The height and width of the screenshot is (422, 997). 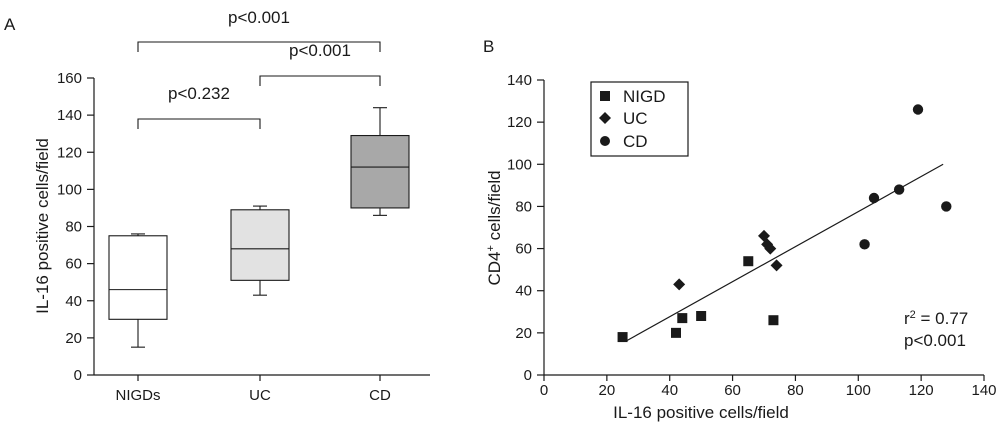 What do you see at coordinates (523, 206) in the screenshot?
I see `panel-b-y-tick-label: 80` at bounding box center [523, 206].